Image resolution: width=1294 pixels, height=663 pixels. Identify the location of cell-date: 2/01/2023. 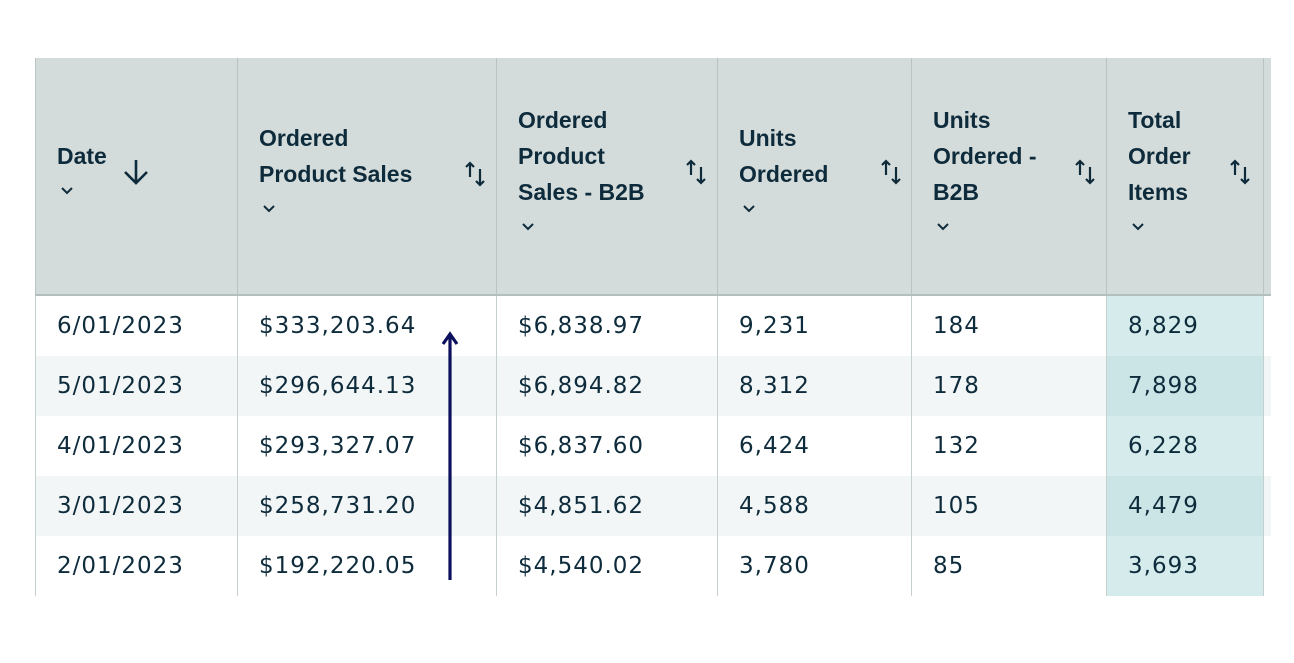
(136, 566).